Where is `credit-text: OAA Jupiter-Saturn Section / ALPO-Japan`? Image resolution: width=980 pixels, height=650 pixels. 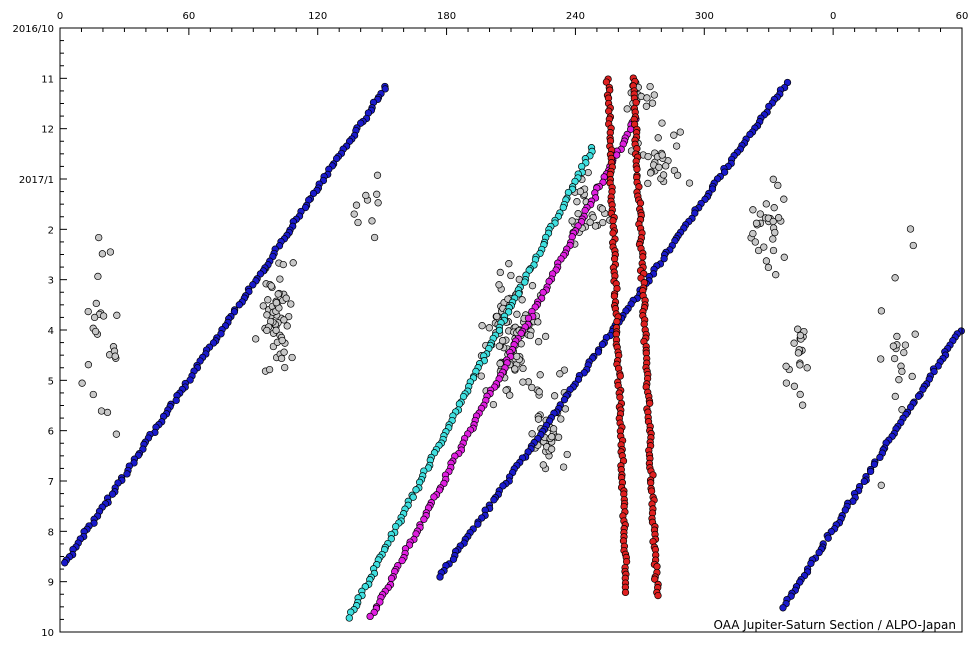
credit-text: OAA Jupiter-Saturn Section / ALPO-Japan is located at coordinates (834, 625).